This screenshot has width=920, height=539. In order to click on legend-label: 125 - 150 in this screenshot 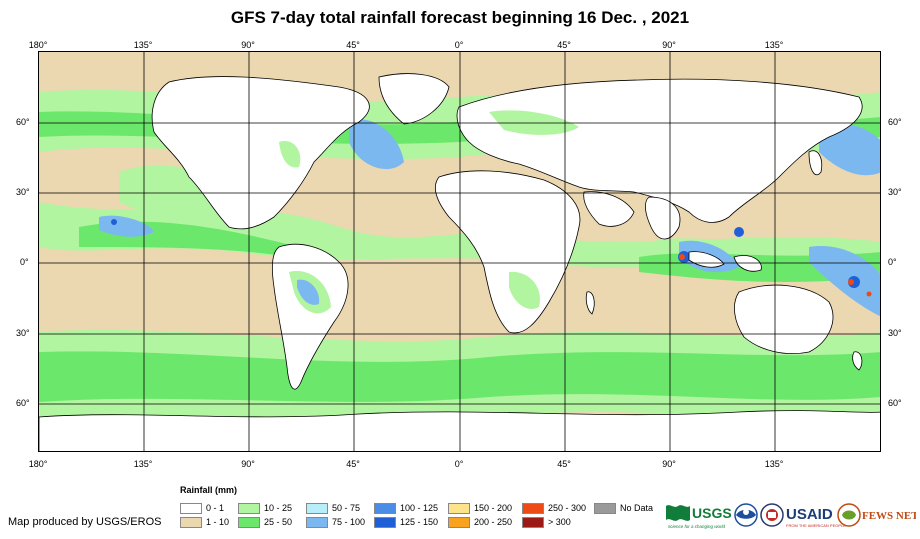, I will do `click(419, 522)`.